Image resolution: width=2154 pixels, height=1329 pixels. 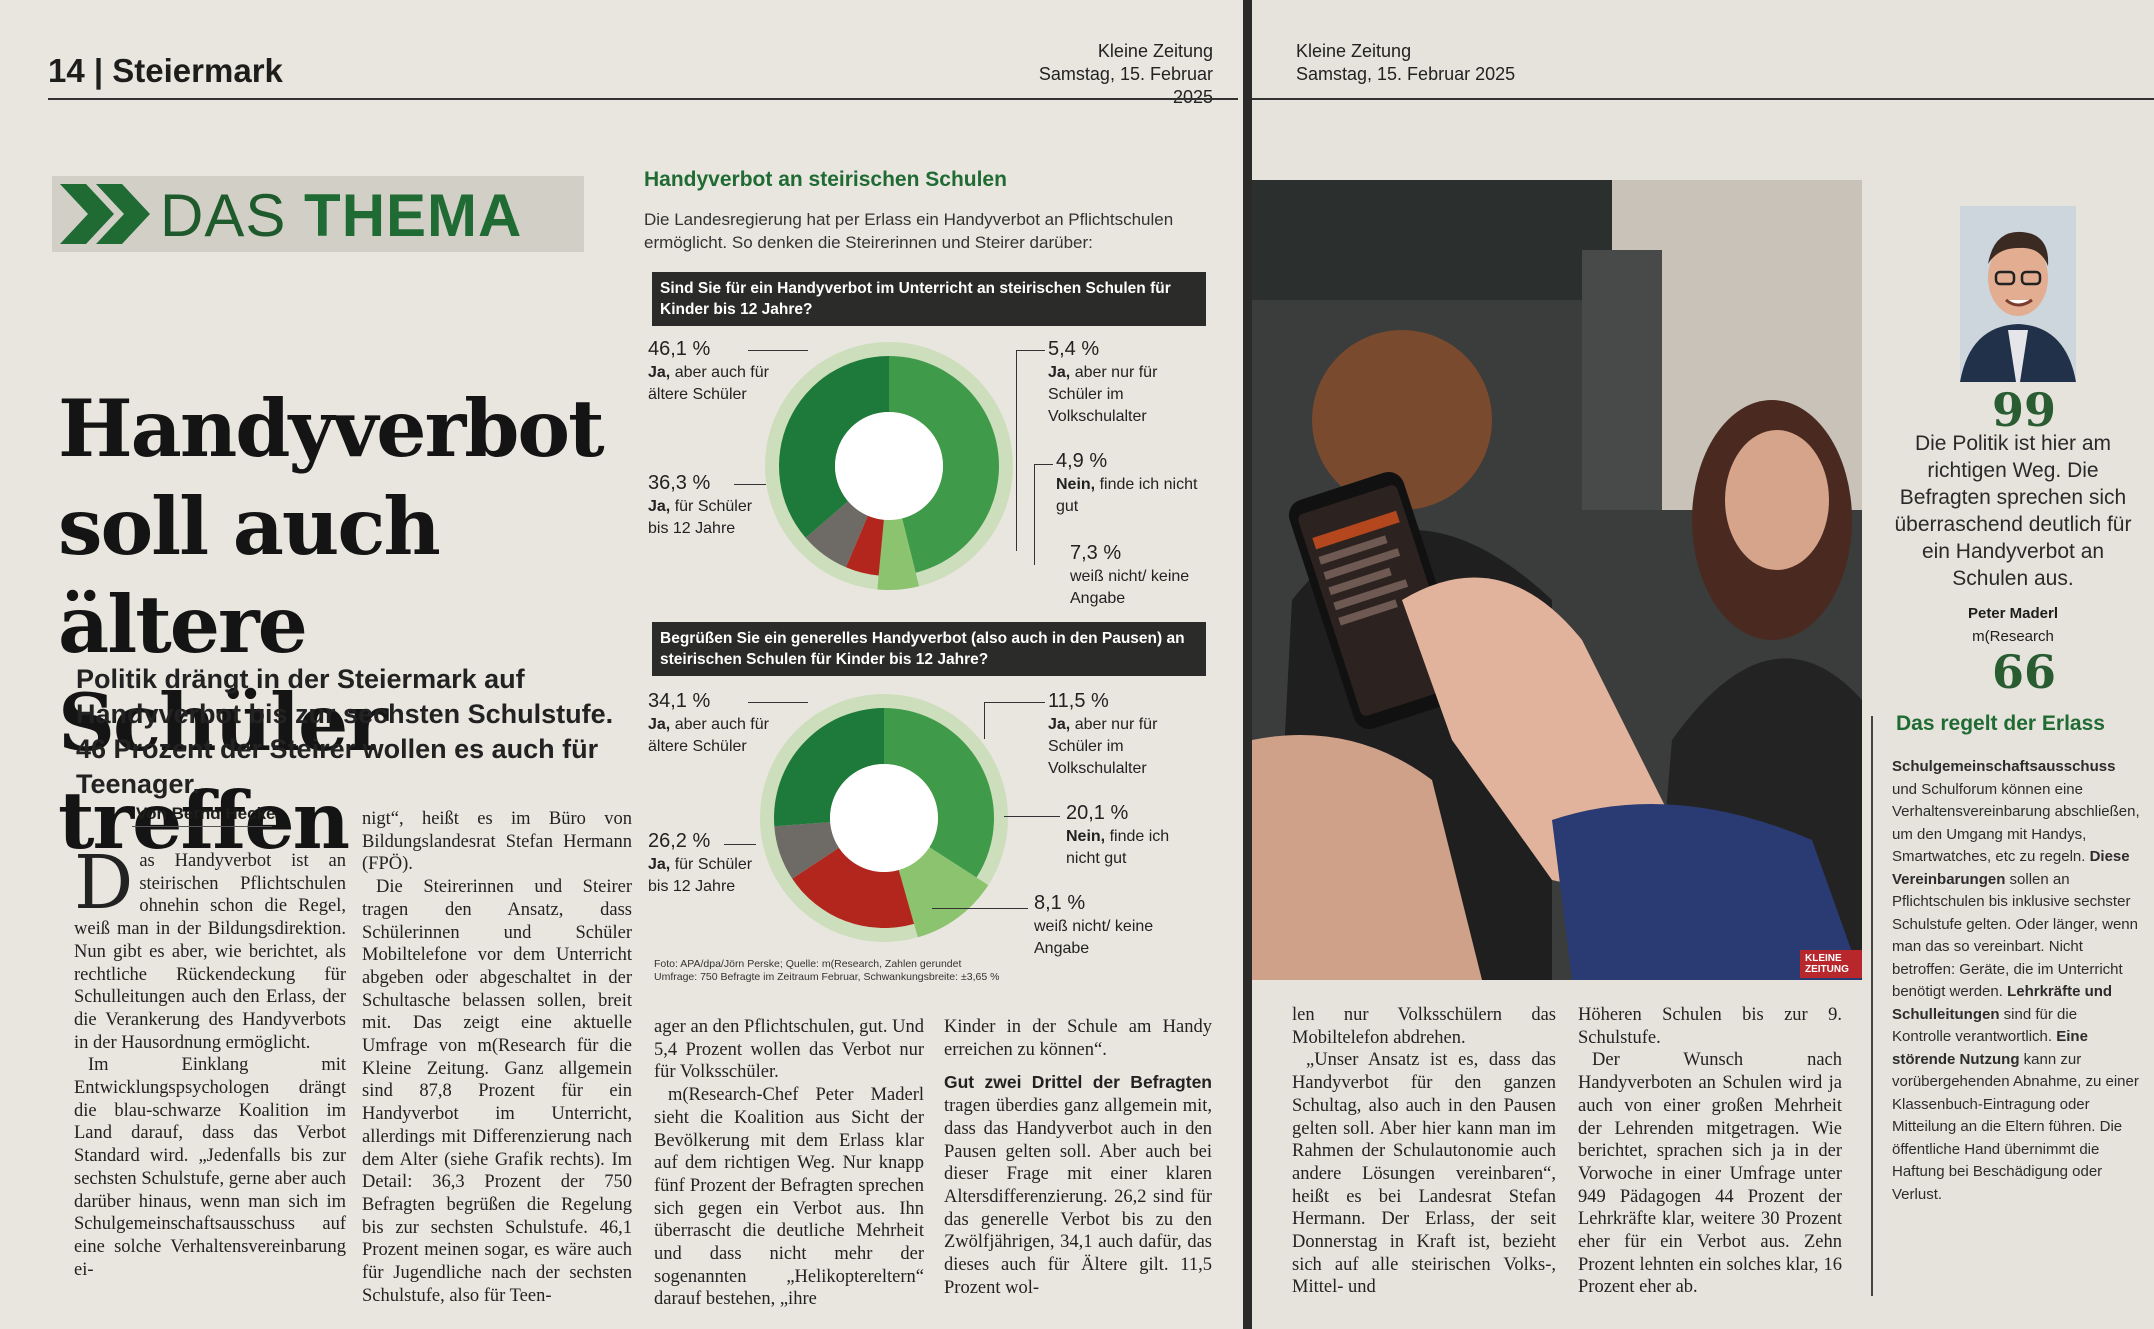 I want to click on paragraph: Höheren Schulen bis zur 9. Schulstufe., so click(x=1710, y=1026).